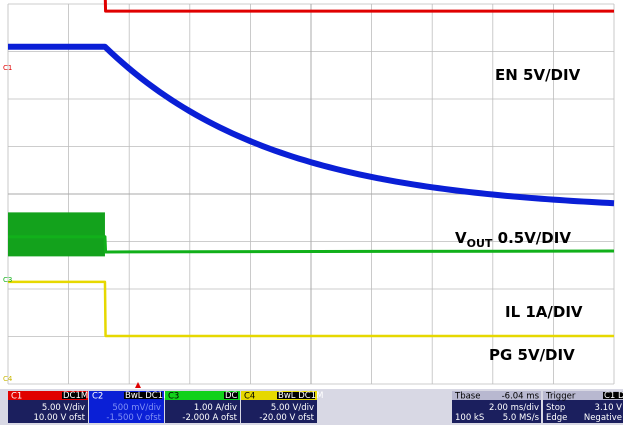 This screenshot has width=623, height=425. What do you see at coordinates (7, 68) in the screenshot?
I see `channel-marker-1: C1` at bounding box center [7, 68].